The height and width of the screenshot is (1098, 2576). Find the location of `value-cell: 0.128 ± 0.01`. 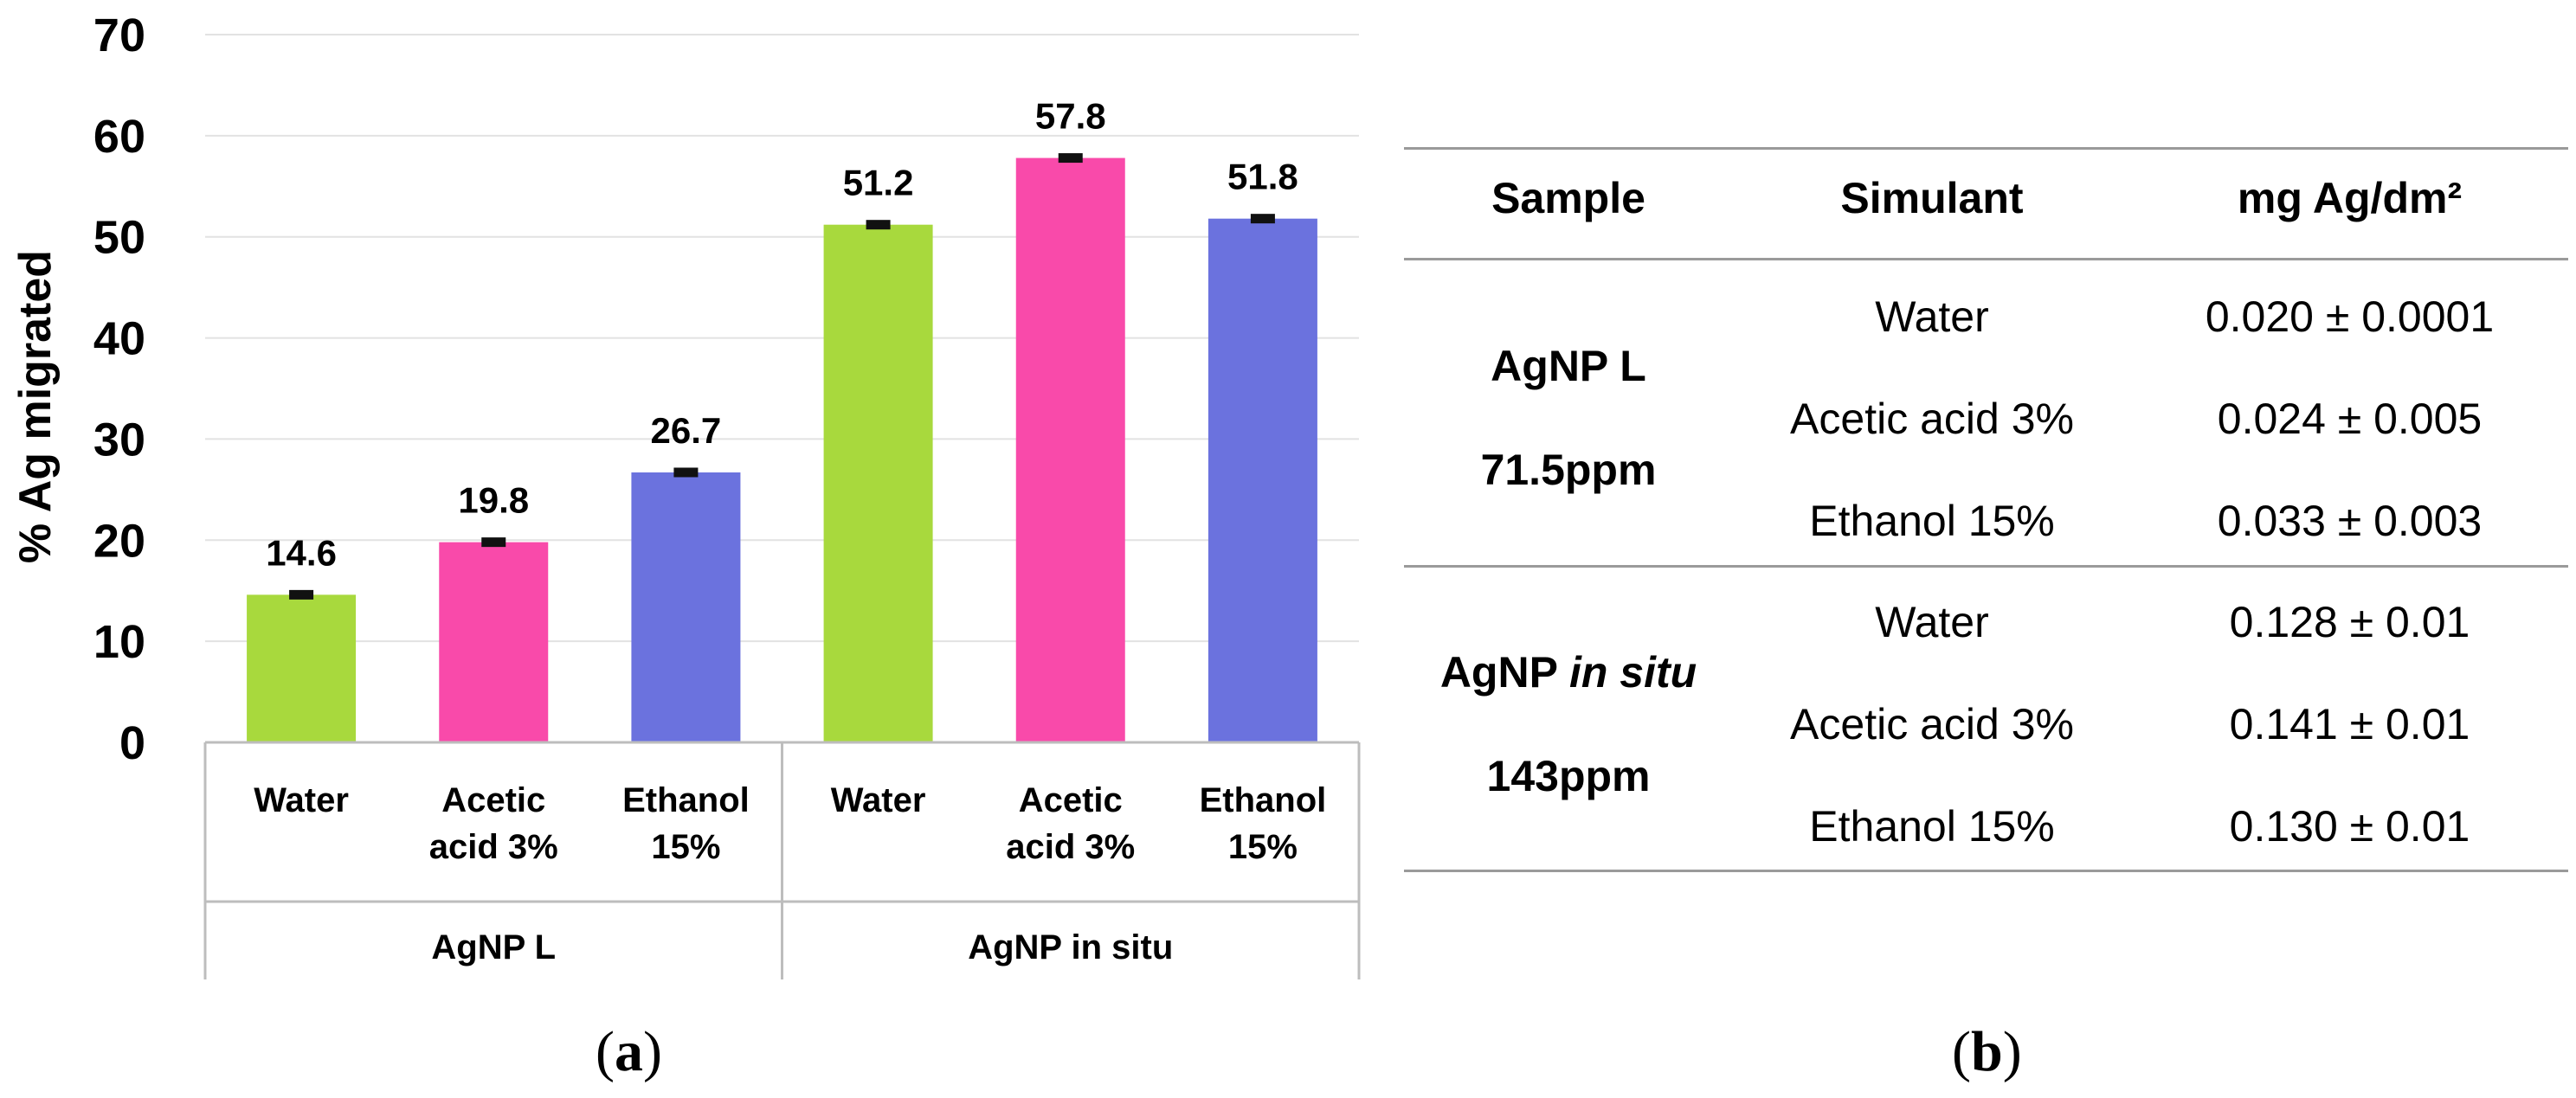

value-cell: 0.128 ± 0.01 is located at coordinates (2349, 622).